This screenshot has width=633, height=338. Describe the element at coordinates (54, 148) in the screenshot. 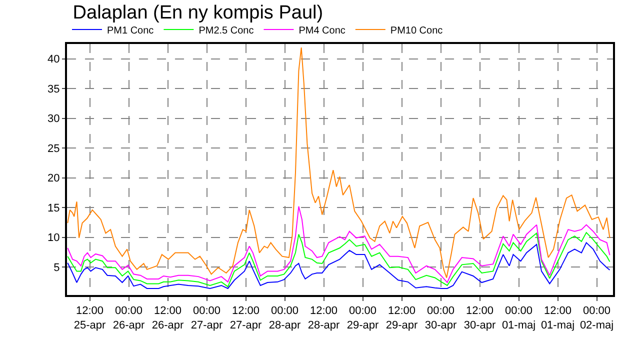

I see `y-tick-label: 25` at that location.